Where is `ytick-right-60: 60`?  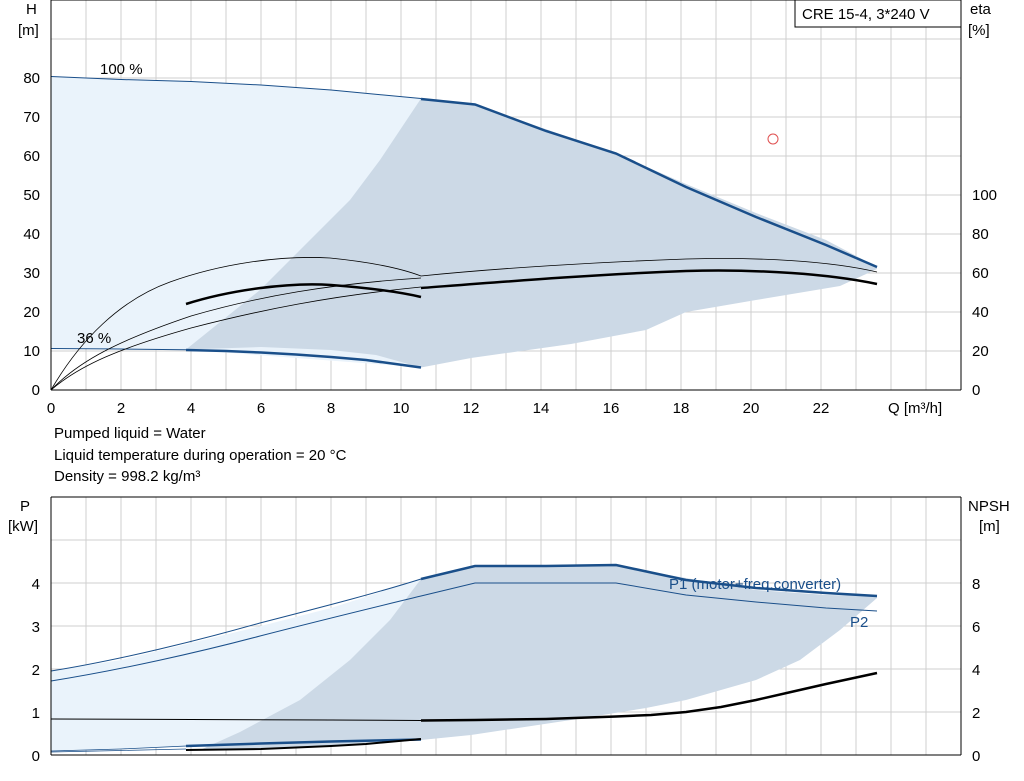
ytick-right-60: 60 is located at coordinates (980, 273).